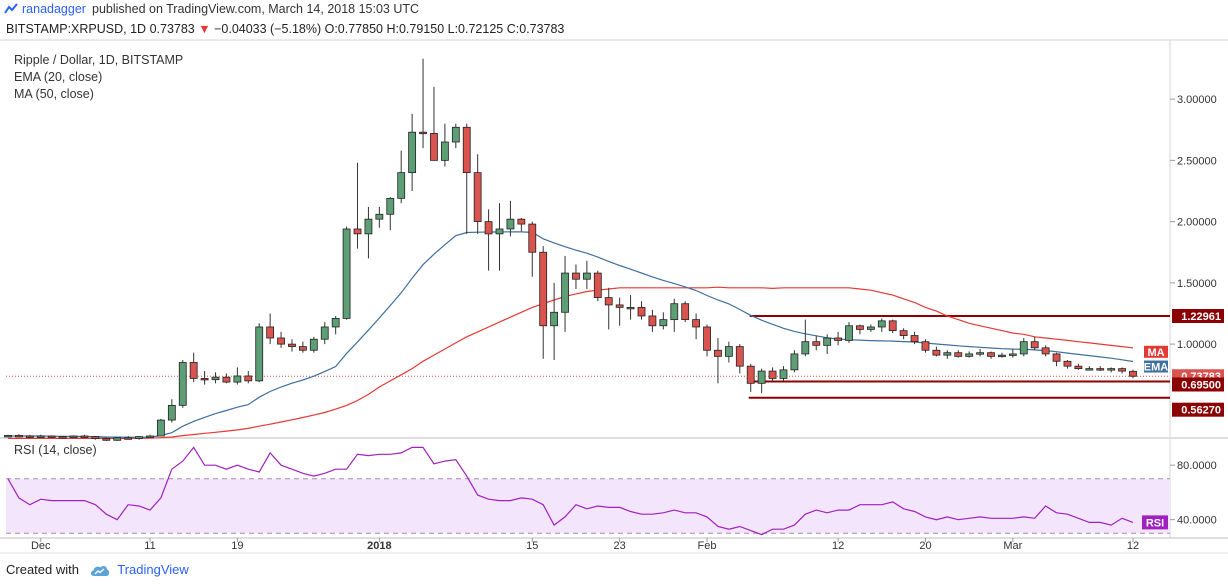 This screenshot has width=1228, height=588. What do you see at coordinates (11, 8) in the screenshot?
I see `tradingview-author-icon` at bounding box center [11, 8].